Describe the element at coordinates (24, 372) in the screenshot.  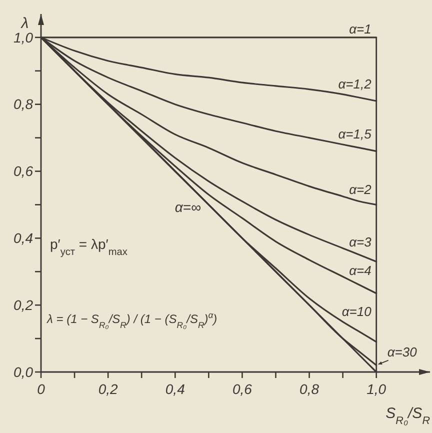
I see `y-tick-label: 0,0` at that location.